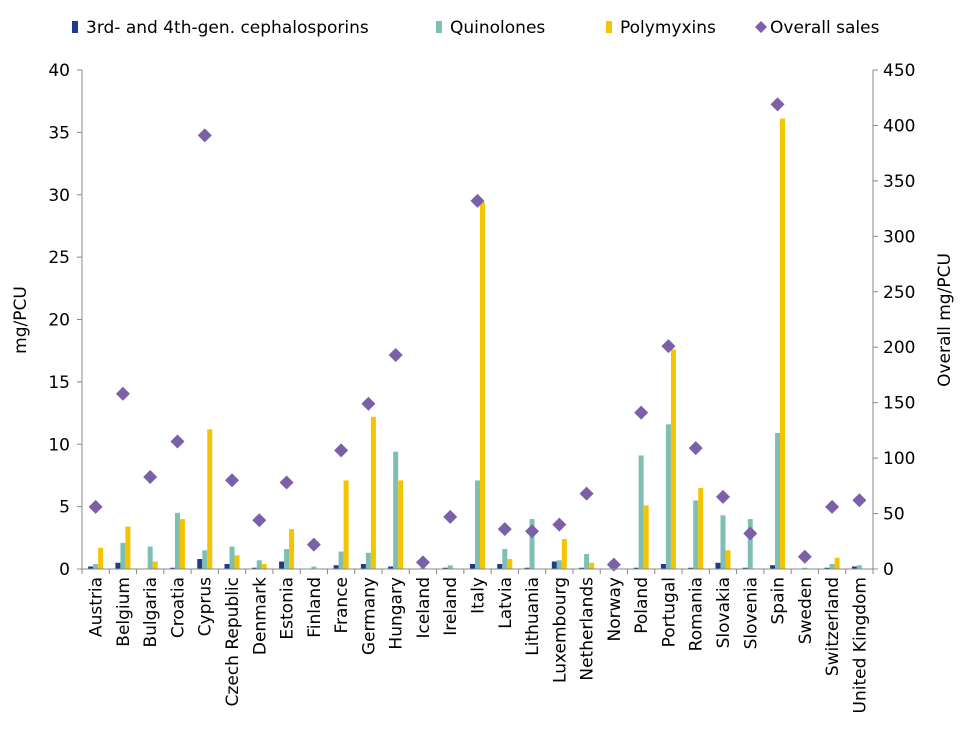  I want to click on y-axis-title: mg/PCU, so click(21, 320).